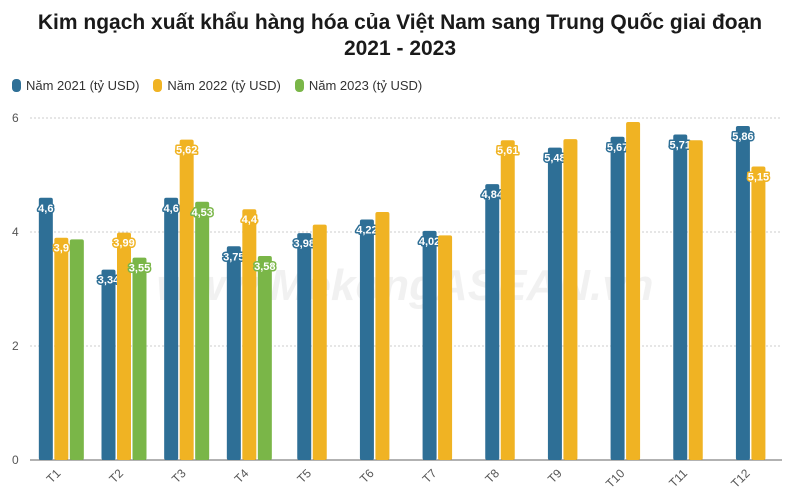  Describe the element at coordinates (123, 244) in the screenshot. I see `data-label-1-T2: 3,99` at that location.